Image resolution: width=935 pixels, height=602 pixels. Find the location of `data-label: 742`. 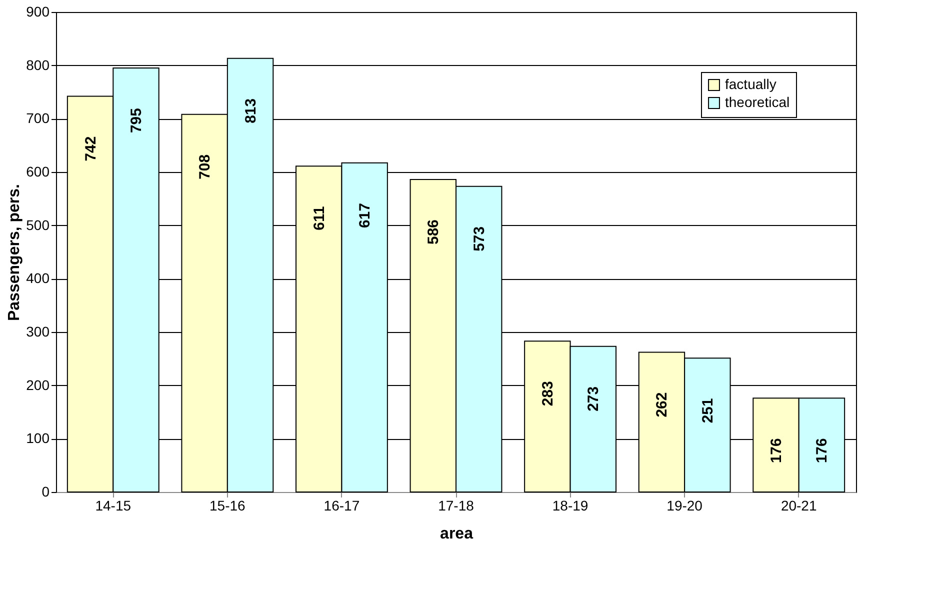

data-label: 742 is located at coordinates (91, 149).